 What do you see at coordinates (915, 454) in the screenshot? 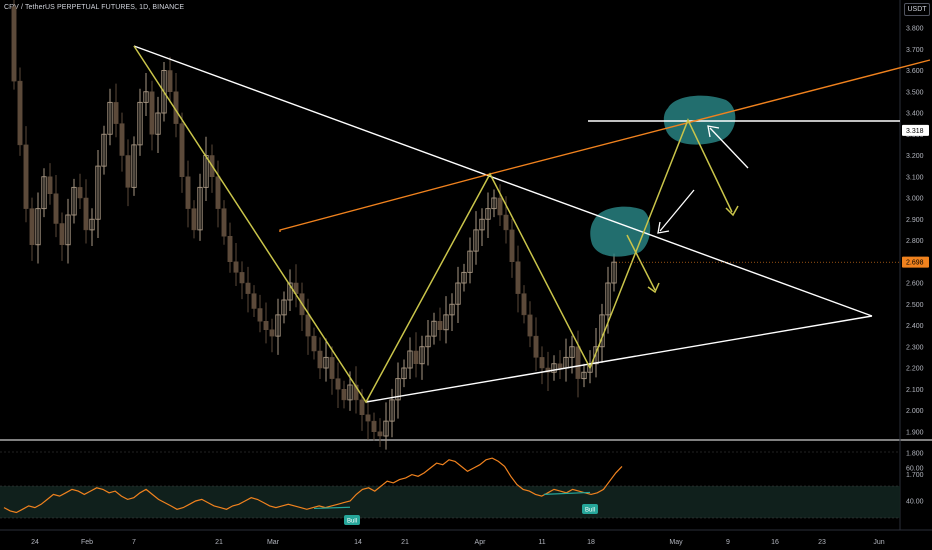
I see `price-tick-label: 1.800` at bounding box center [915, 454].